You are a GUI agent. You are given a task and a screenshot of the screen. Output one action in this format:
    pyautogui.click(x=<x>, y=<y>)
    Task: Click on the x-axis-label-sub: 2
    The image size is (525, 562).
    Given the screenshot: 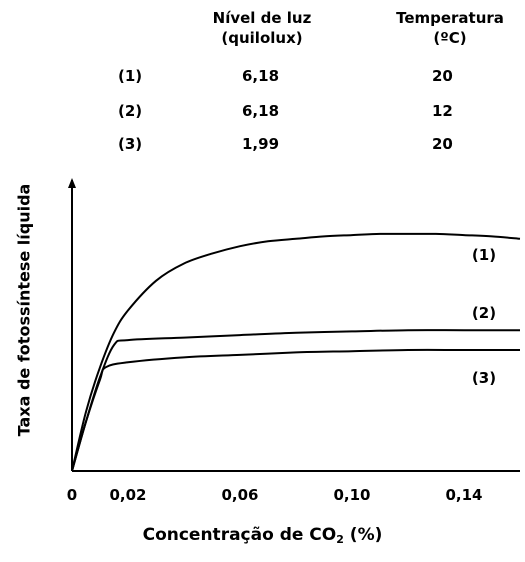 What is the action you would take?
    pyautogui.click(x=340, y=539)
    